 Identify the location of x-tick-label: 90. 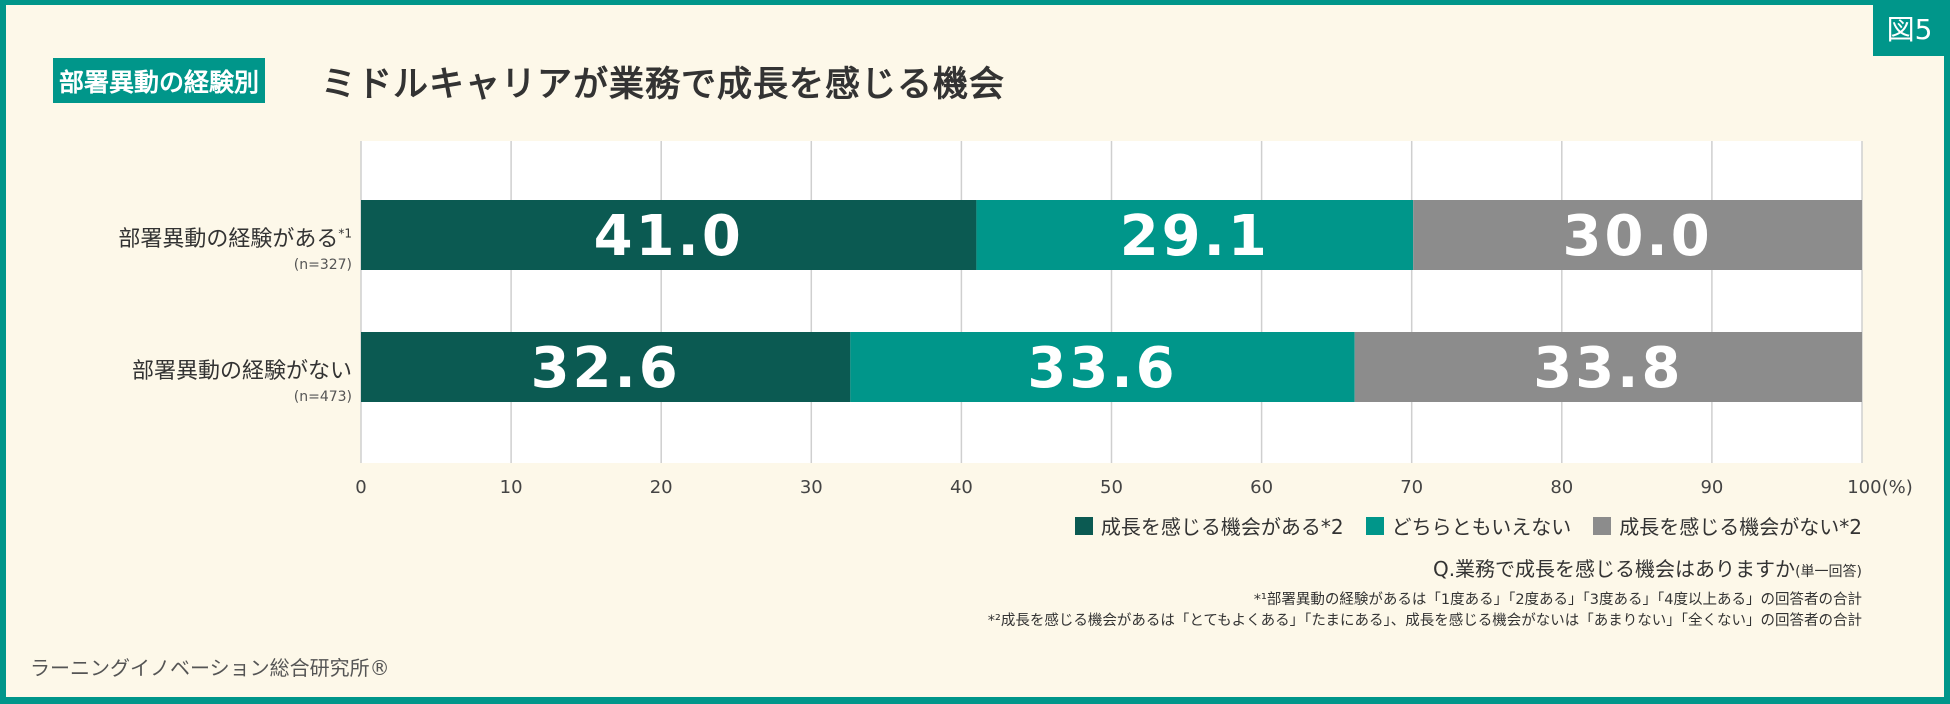
(1711, 487).